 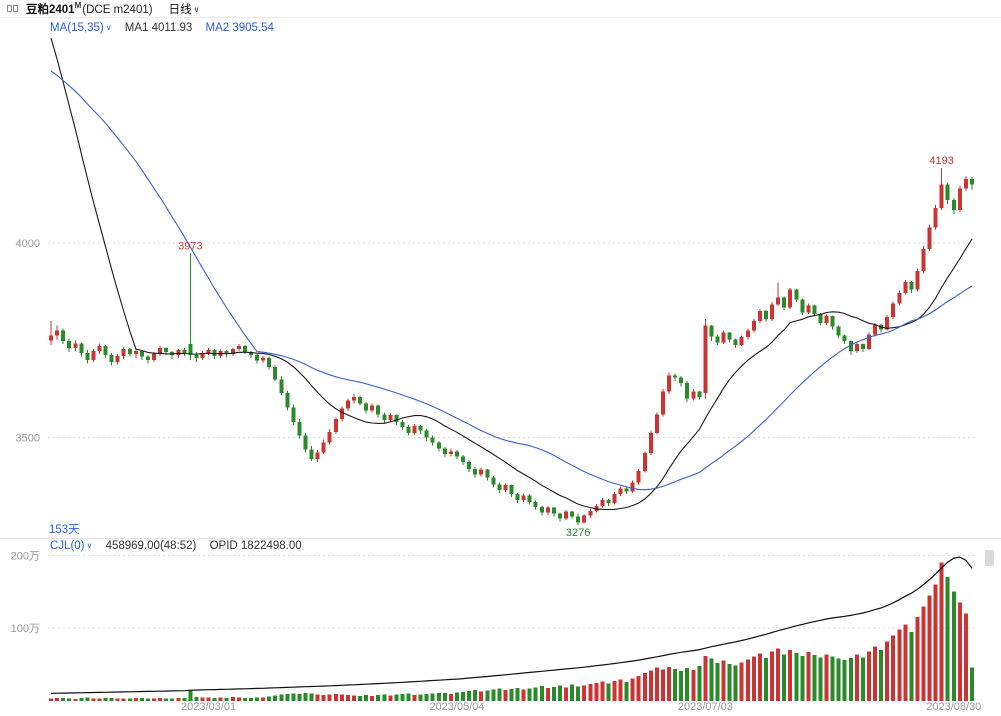 What do you see at coordinates (953, 707) in the screenshot?
I see `date-tick-label: 2023/08/30` at bounding box center [953, 707].